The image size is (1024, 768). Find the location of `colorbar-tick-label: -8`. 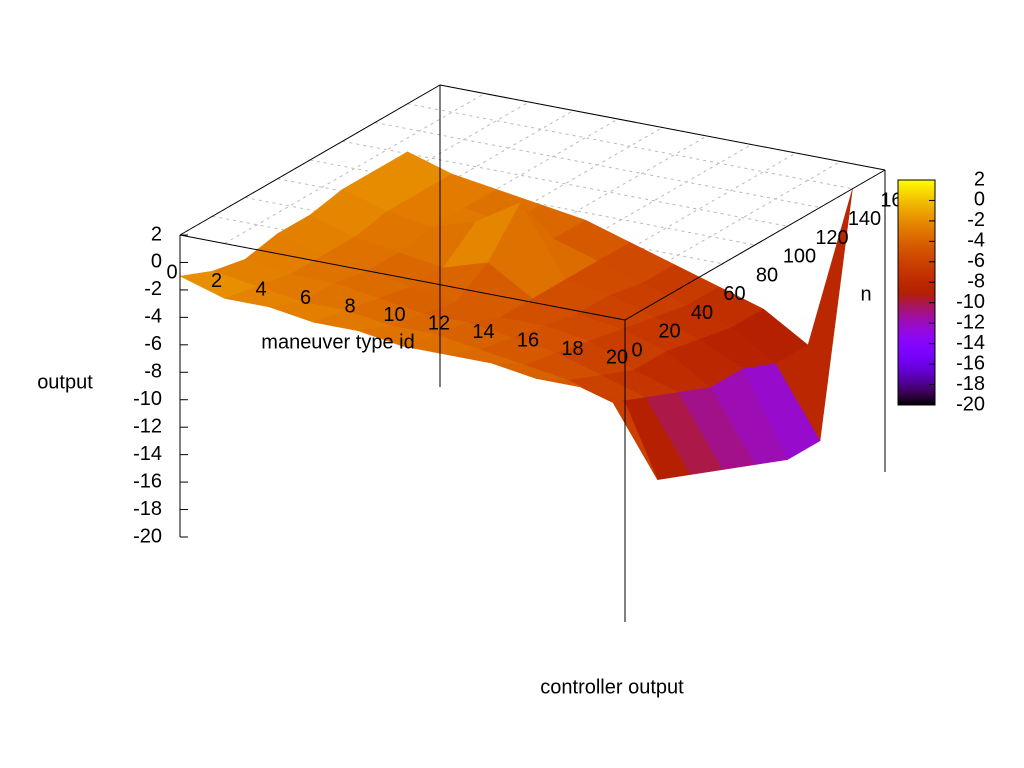

colorbar-tick-label: -8 is located at coordinates (976, 282).